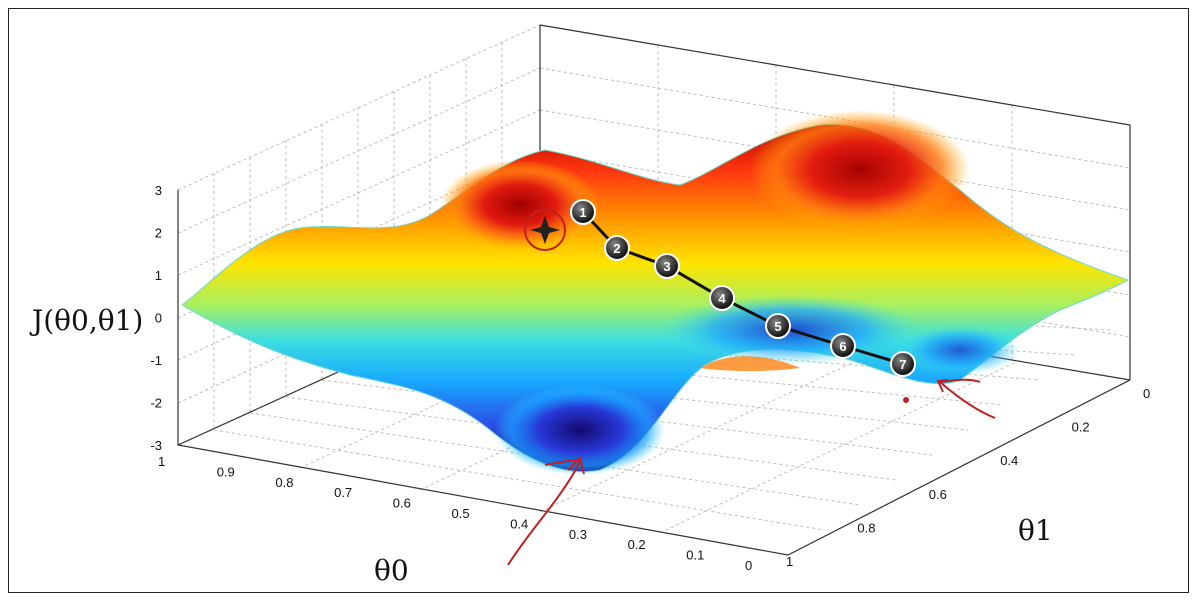  What do you see at coordinates (1146, 393) in the screenshot?
I see `theta1-tick-label: 0` at bounding box center [1146, 393].